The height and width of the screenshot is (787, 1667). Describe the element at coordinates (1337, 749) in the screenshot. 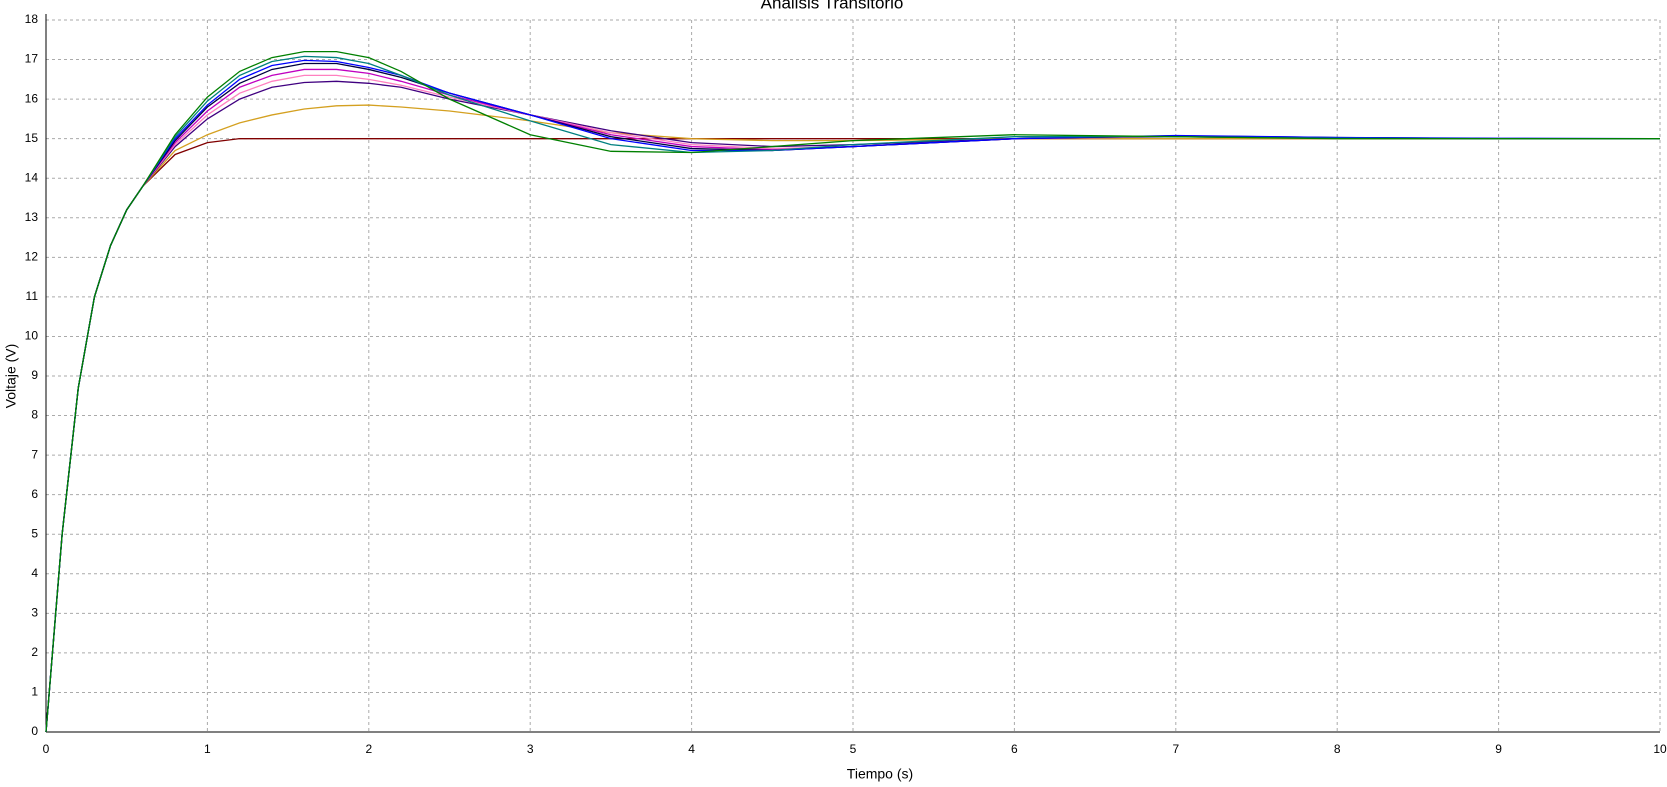

I see `x-tick-label: 8` at that location.